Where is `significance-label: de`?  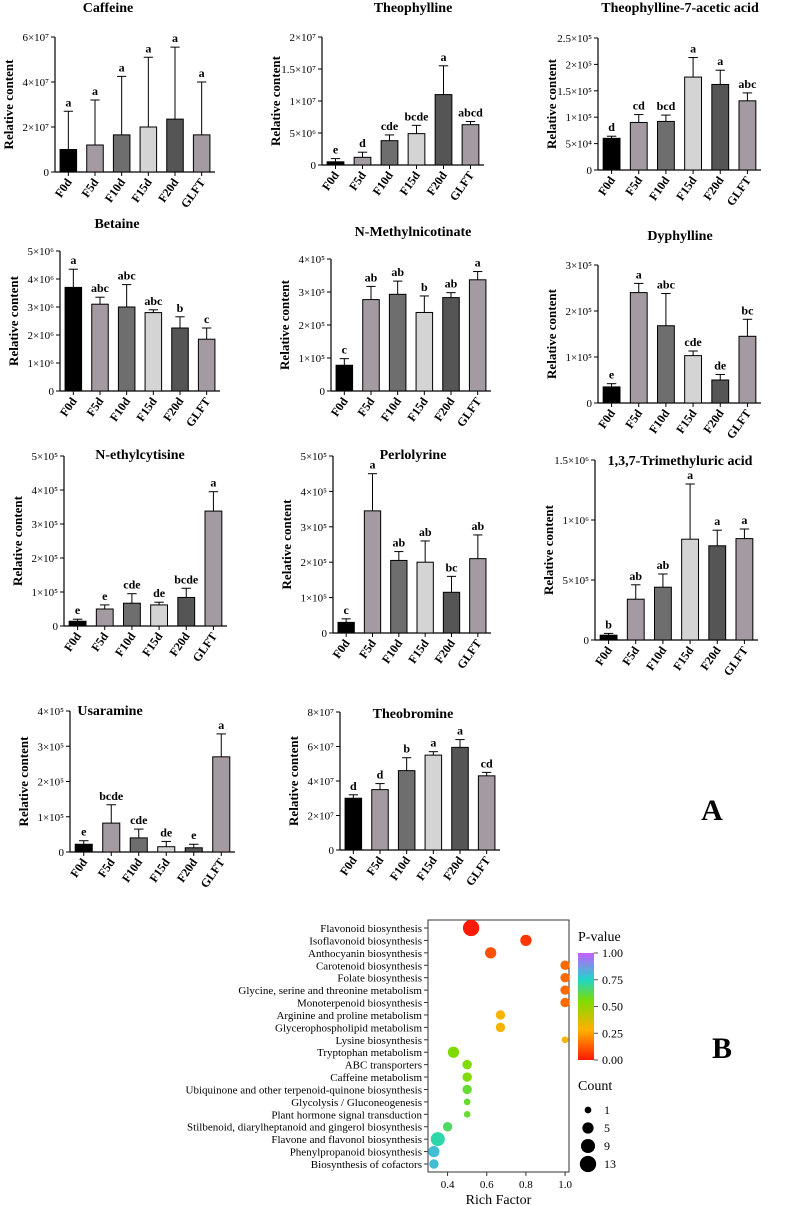 significance-label: de is located at coordinates (159, 593).